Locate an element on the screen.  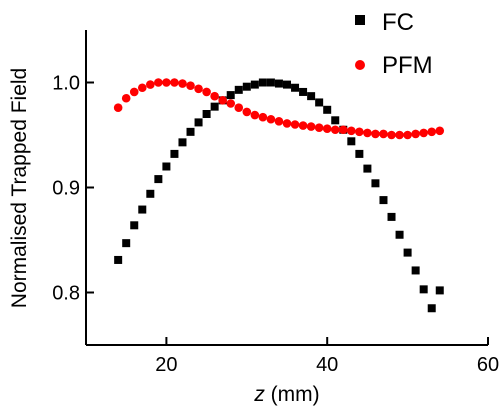
legend-label-fc: FC is located at coordinates (398, 22).